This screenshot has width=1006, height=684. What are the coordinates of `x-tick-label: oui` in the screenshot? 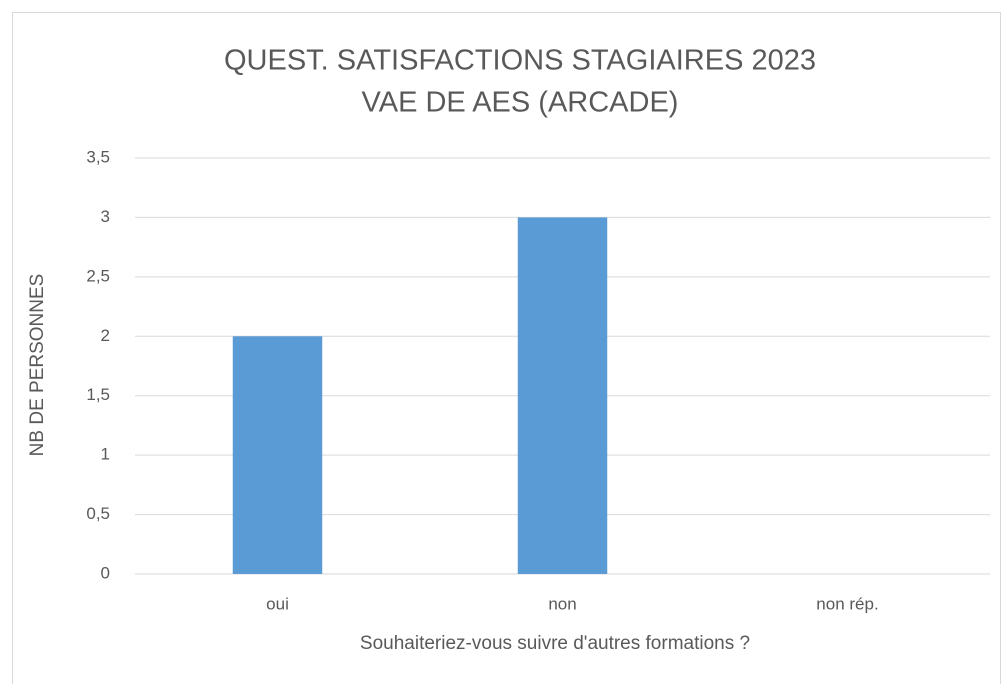 It's located at (277, 603).